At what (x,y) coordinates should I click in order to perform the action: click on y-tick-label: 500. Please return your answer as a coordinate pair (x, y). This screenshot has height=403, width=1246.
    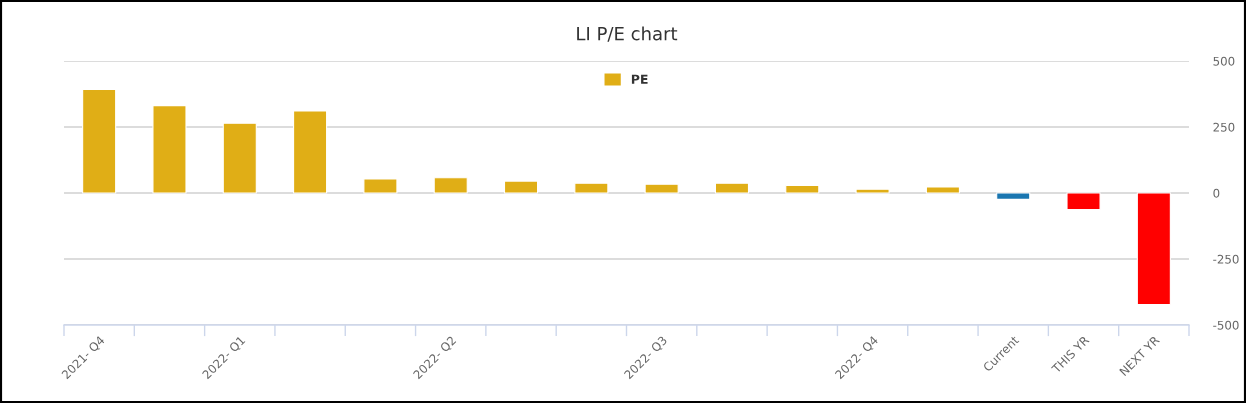
    Looking at the image, I should click on (1224, 61).